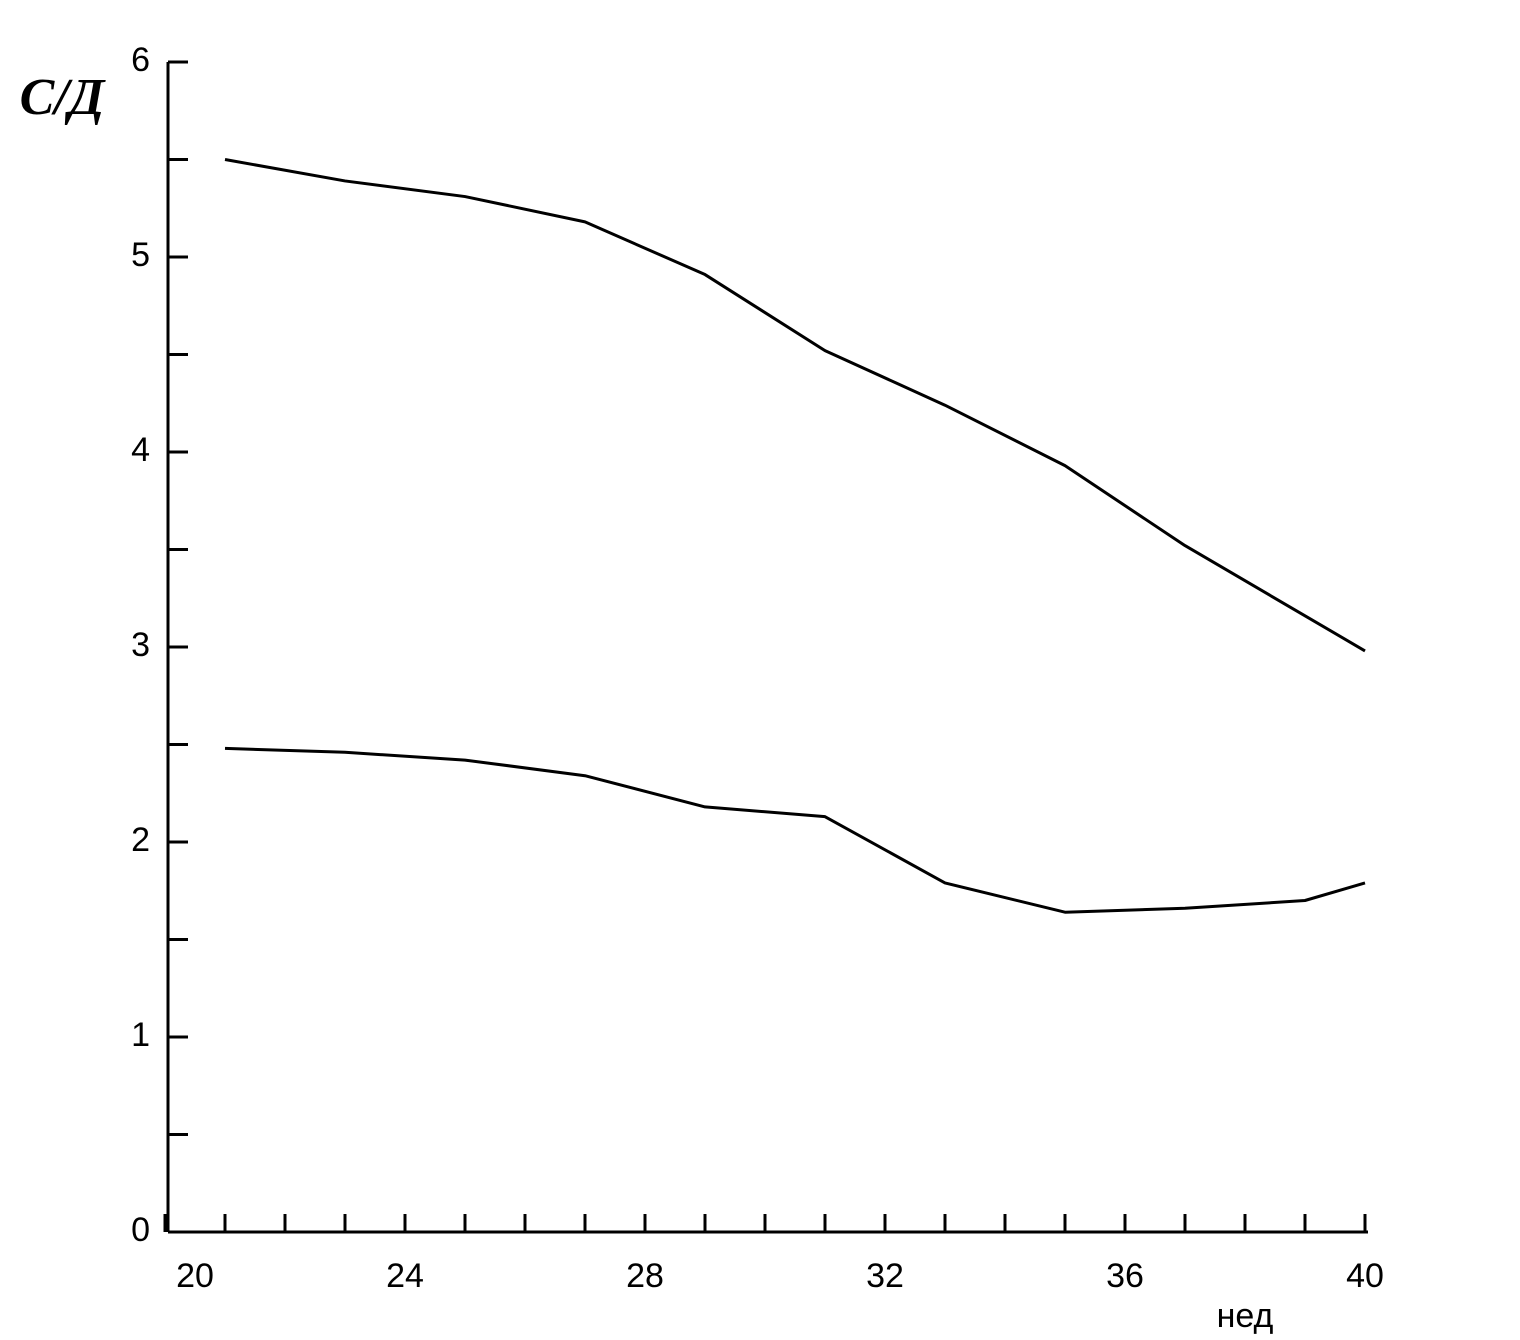  I want to click on x-tick-label: 28, so click(645, 1276).